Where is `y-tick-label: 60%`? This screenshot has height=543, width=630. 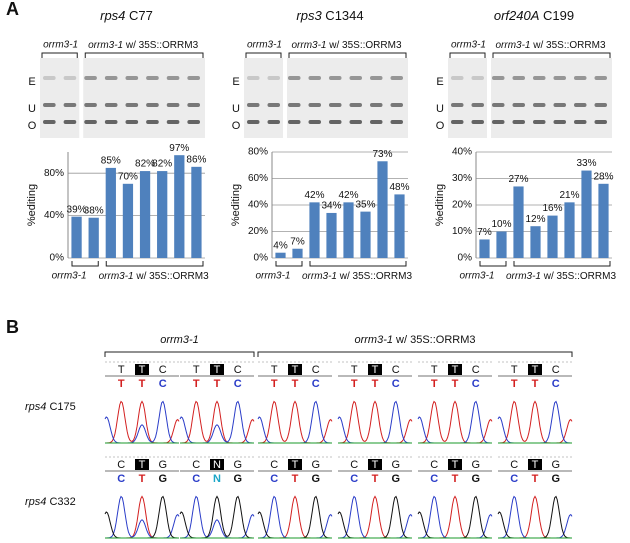
y-tick-label: 60% is located at coordinates (258, 178).